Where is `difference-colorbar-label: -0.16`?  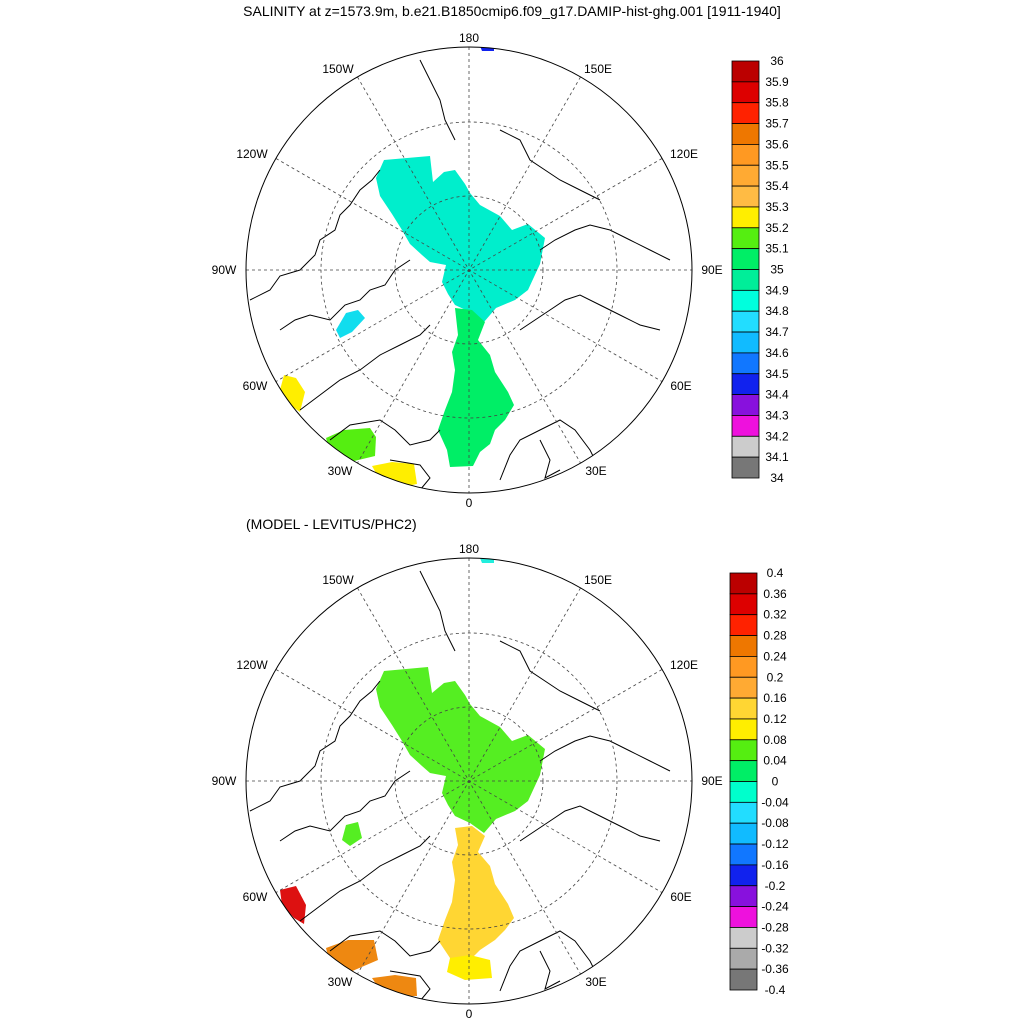
difference-colorbar-label: -0.16 is located at coordinates (775, 865).